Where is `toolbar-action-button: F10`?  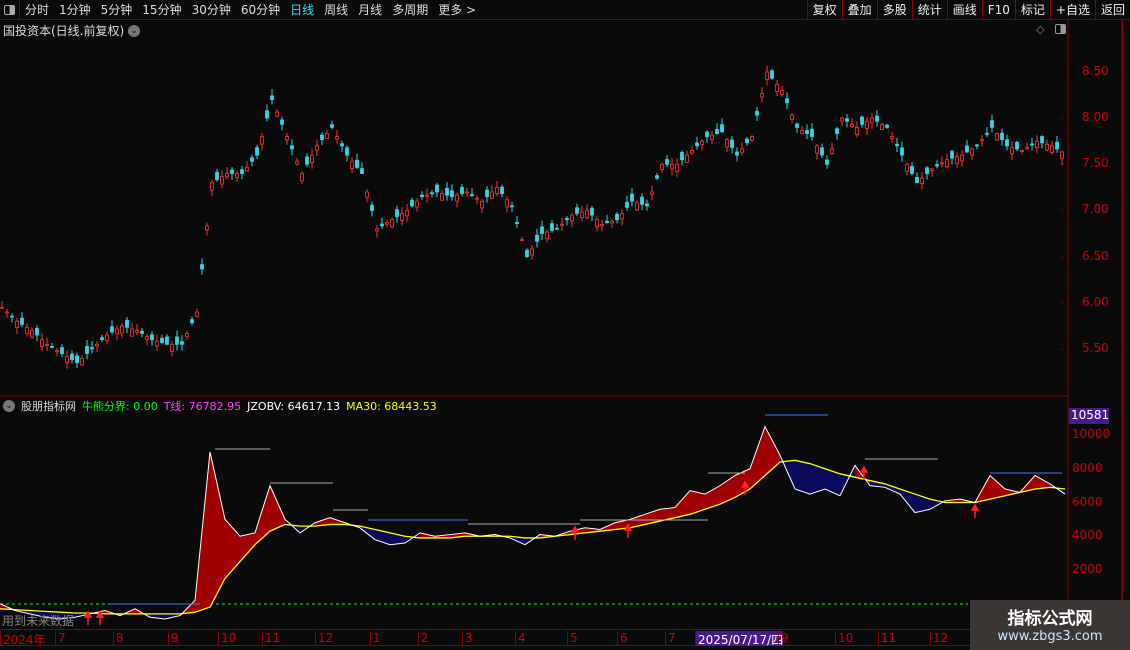
toolbar-action-button: F10 is located at coordinates (998, 10).